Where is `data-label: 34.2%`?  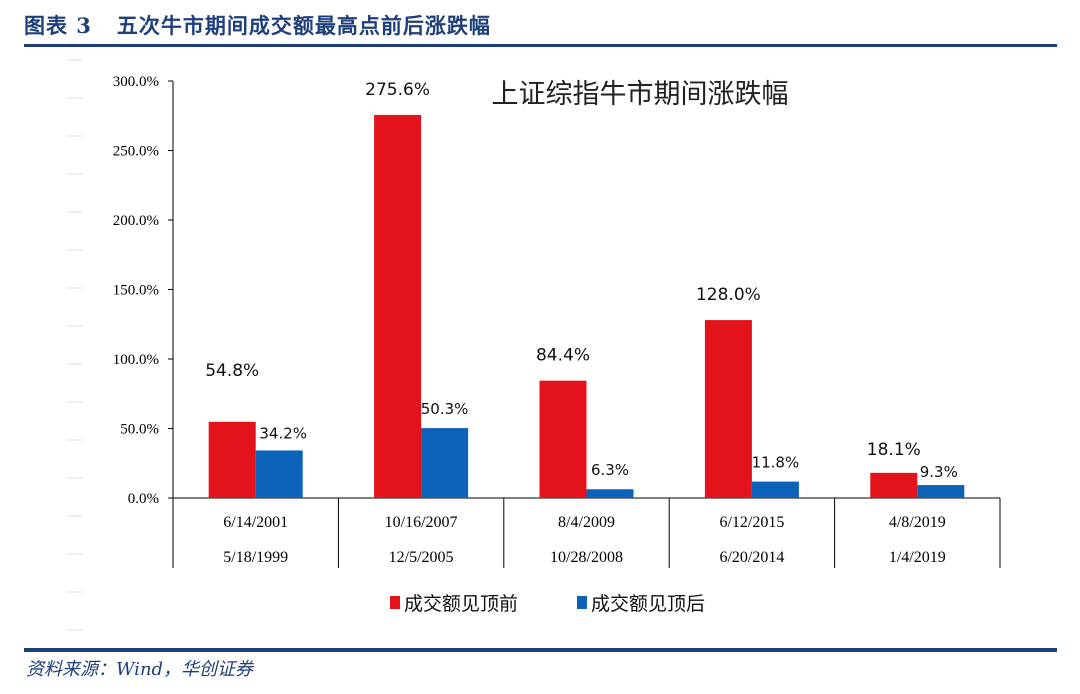
data-label: 34.2% is located at coordinates (283, 433).